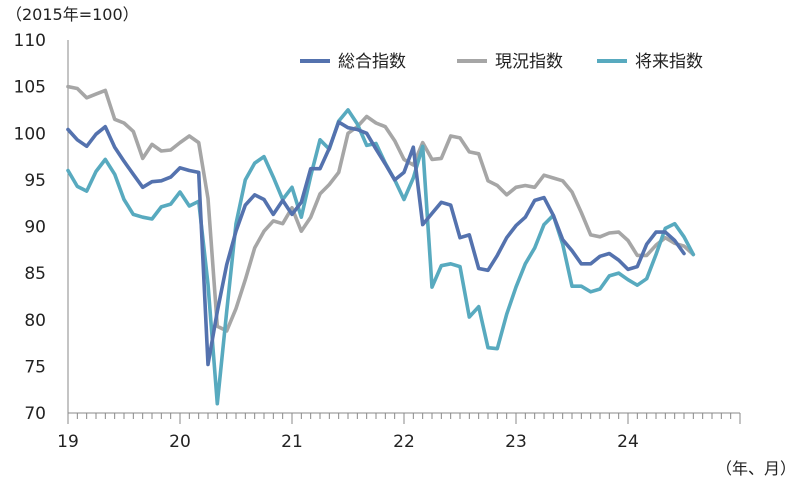 Image resolution: width=800 pixels, height=490 pixels. What do you see at coordinates (404, 442) in the screenshot?
I see `x-tick-label: 22` at bounding box center [404, 442].